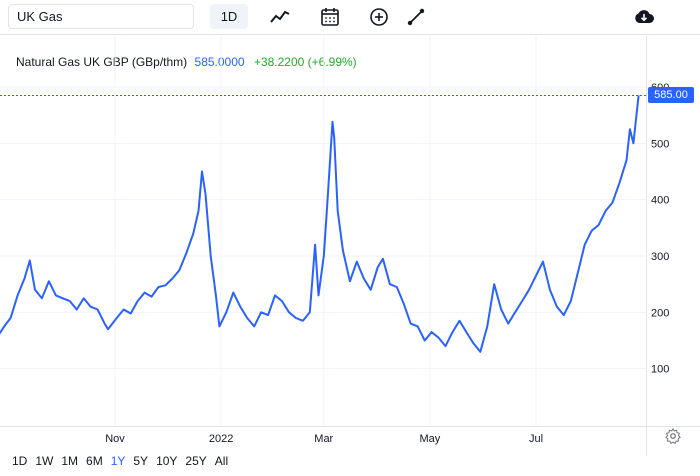  Describe the element at coordinates (70, 461) in the screenshot. I see `range-button-1m: 1M` at that location.